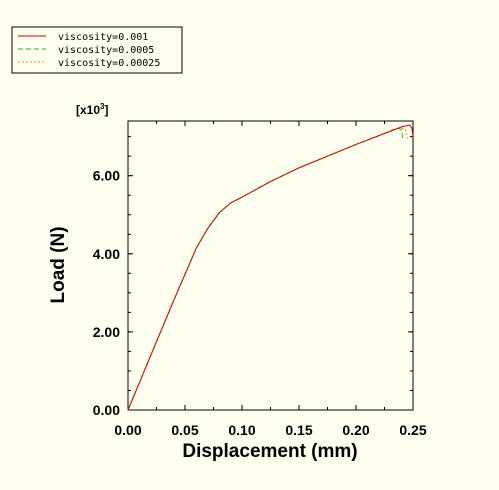  What do you see at coordinates (106, 254) in the screenshot?
I see `y-tick-label: 4.00` at bounding box center [106, 254].